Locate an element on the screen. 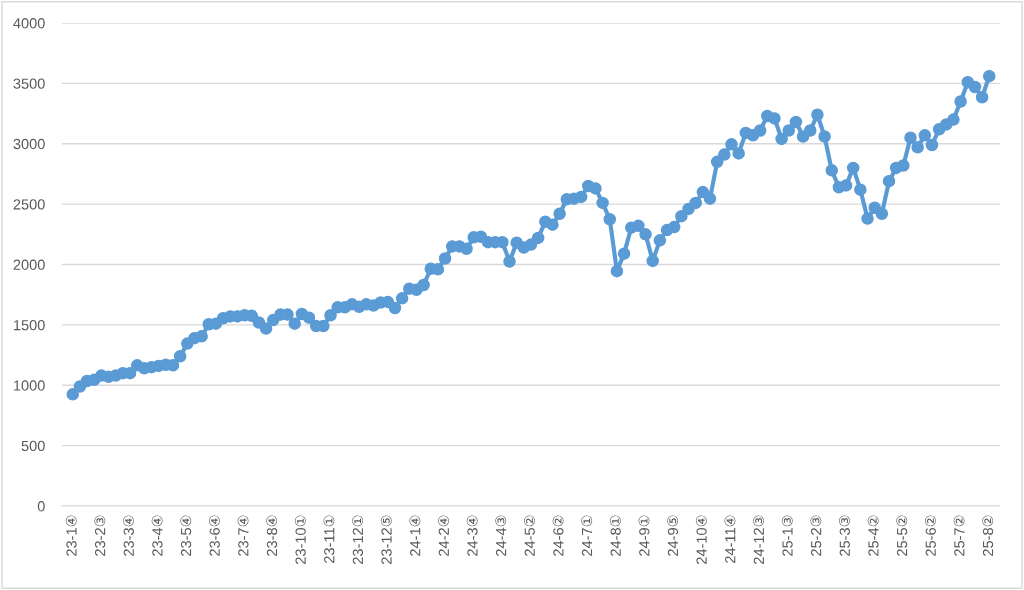  y-tick-label: 3000 is located at coordinates (29, 144).